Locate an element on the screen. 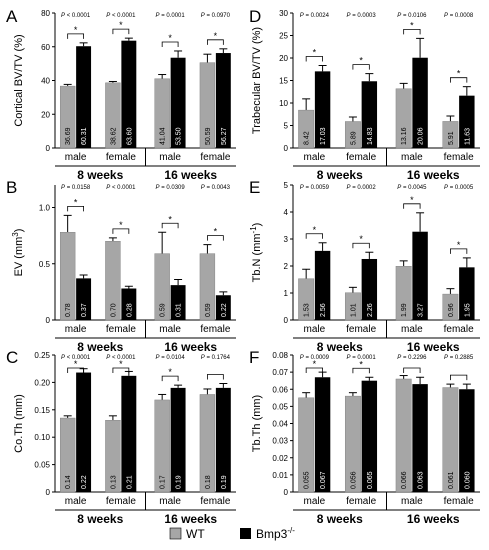 Image resolution: width=489 pixels, height=550 pixels. bar-value-label-wt: 38.62 is located at coordinates (113, 136).